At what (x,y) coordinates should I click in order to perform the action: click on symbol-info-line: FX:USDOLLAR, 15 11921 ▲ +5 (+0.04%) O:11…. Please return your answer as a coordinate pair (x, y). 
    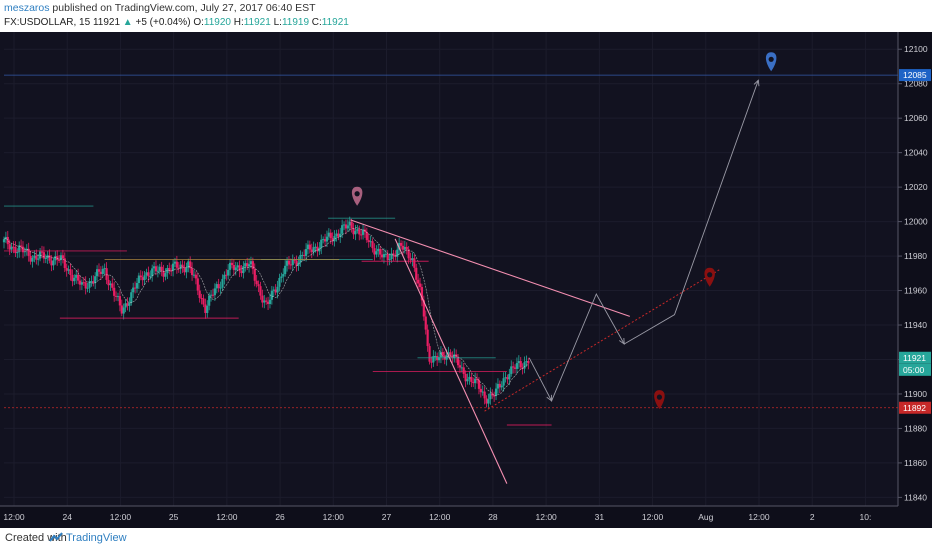
    Looking at the image, I should click on (176, 22).